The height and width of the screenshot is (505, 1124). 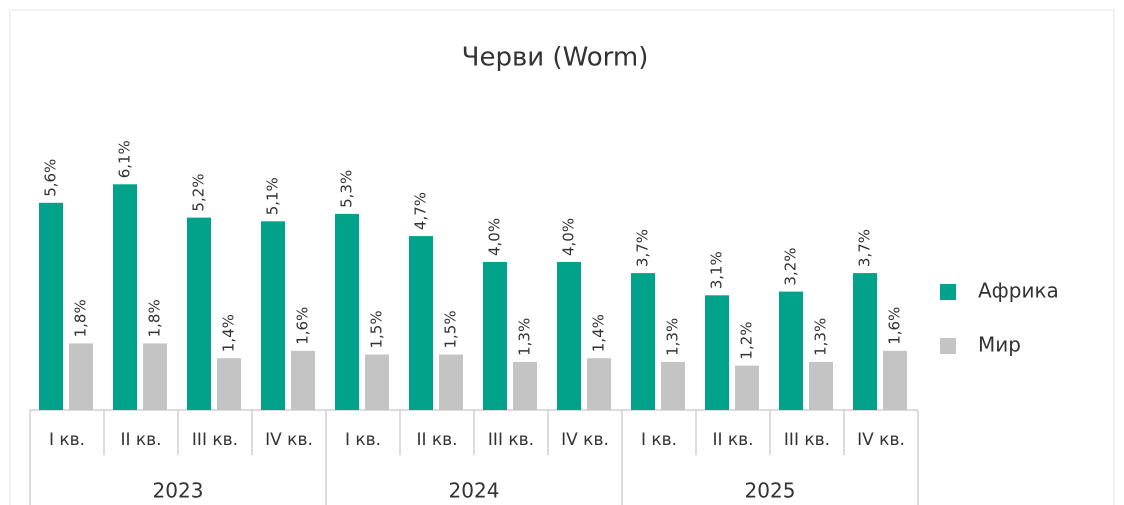 What do you see at coordinates (51, 178) in the screenshot?
I see `data-label: 5,6%` at bounding box center [51, 178].